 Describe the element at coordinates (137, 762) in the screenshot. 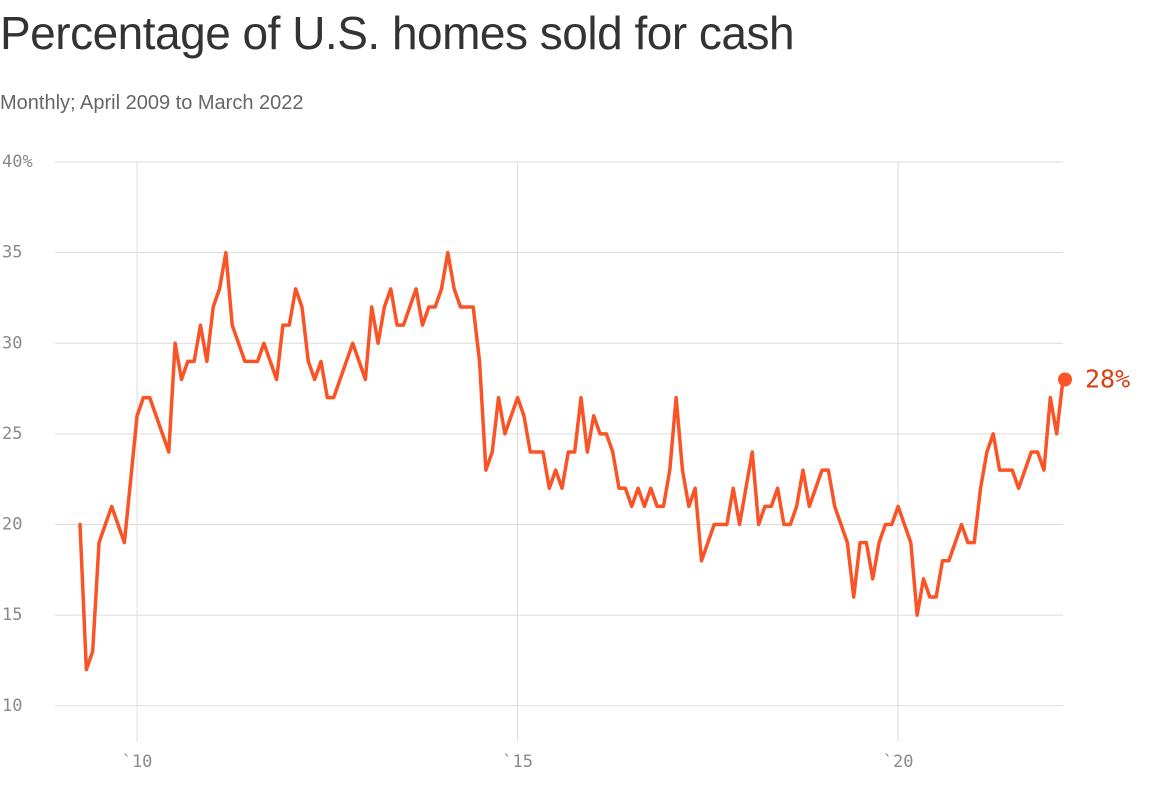

I see `x-tick-label: `10` at that location.